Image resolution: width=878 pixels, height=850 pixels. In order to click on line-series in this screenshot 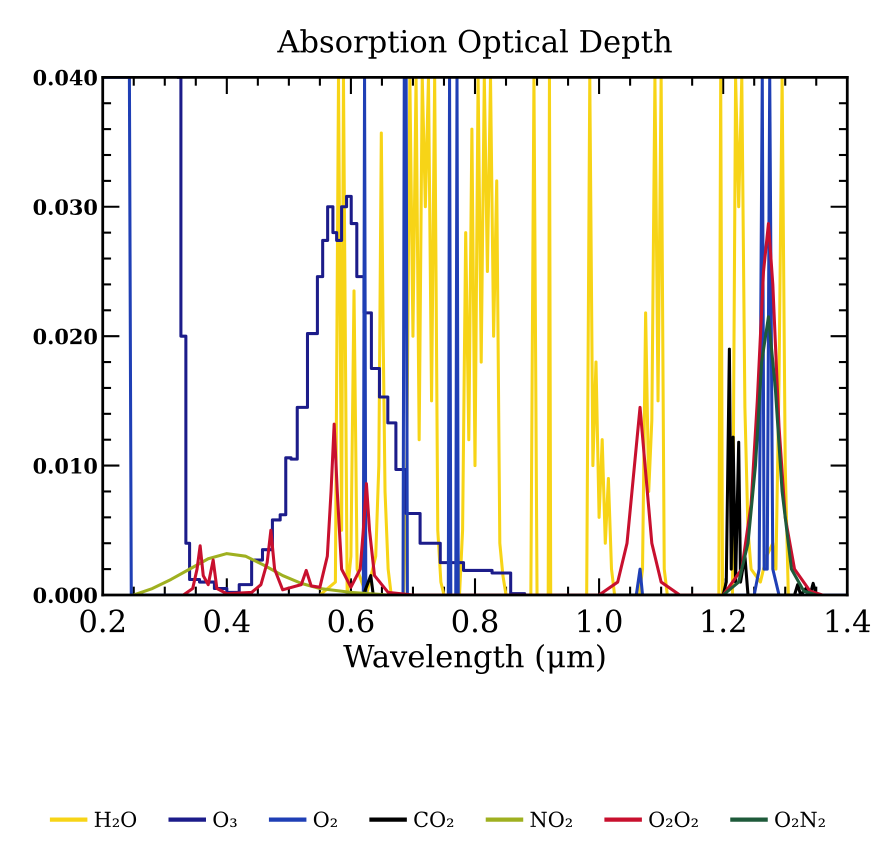, I will do `click(770, 455)`.